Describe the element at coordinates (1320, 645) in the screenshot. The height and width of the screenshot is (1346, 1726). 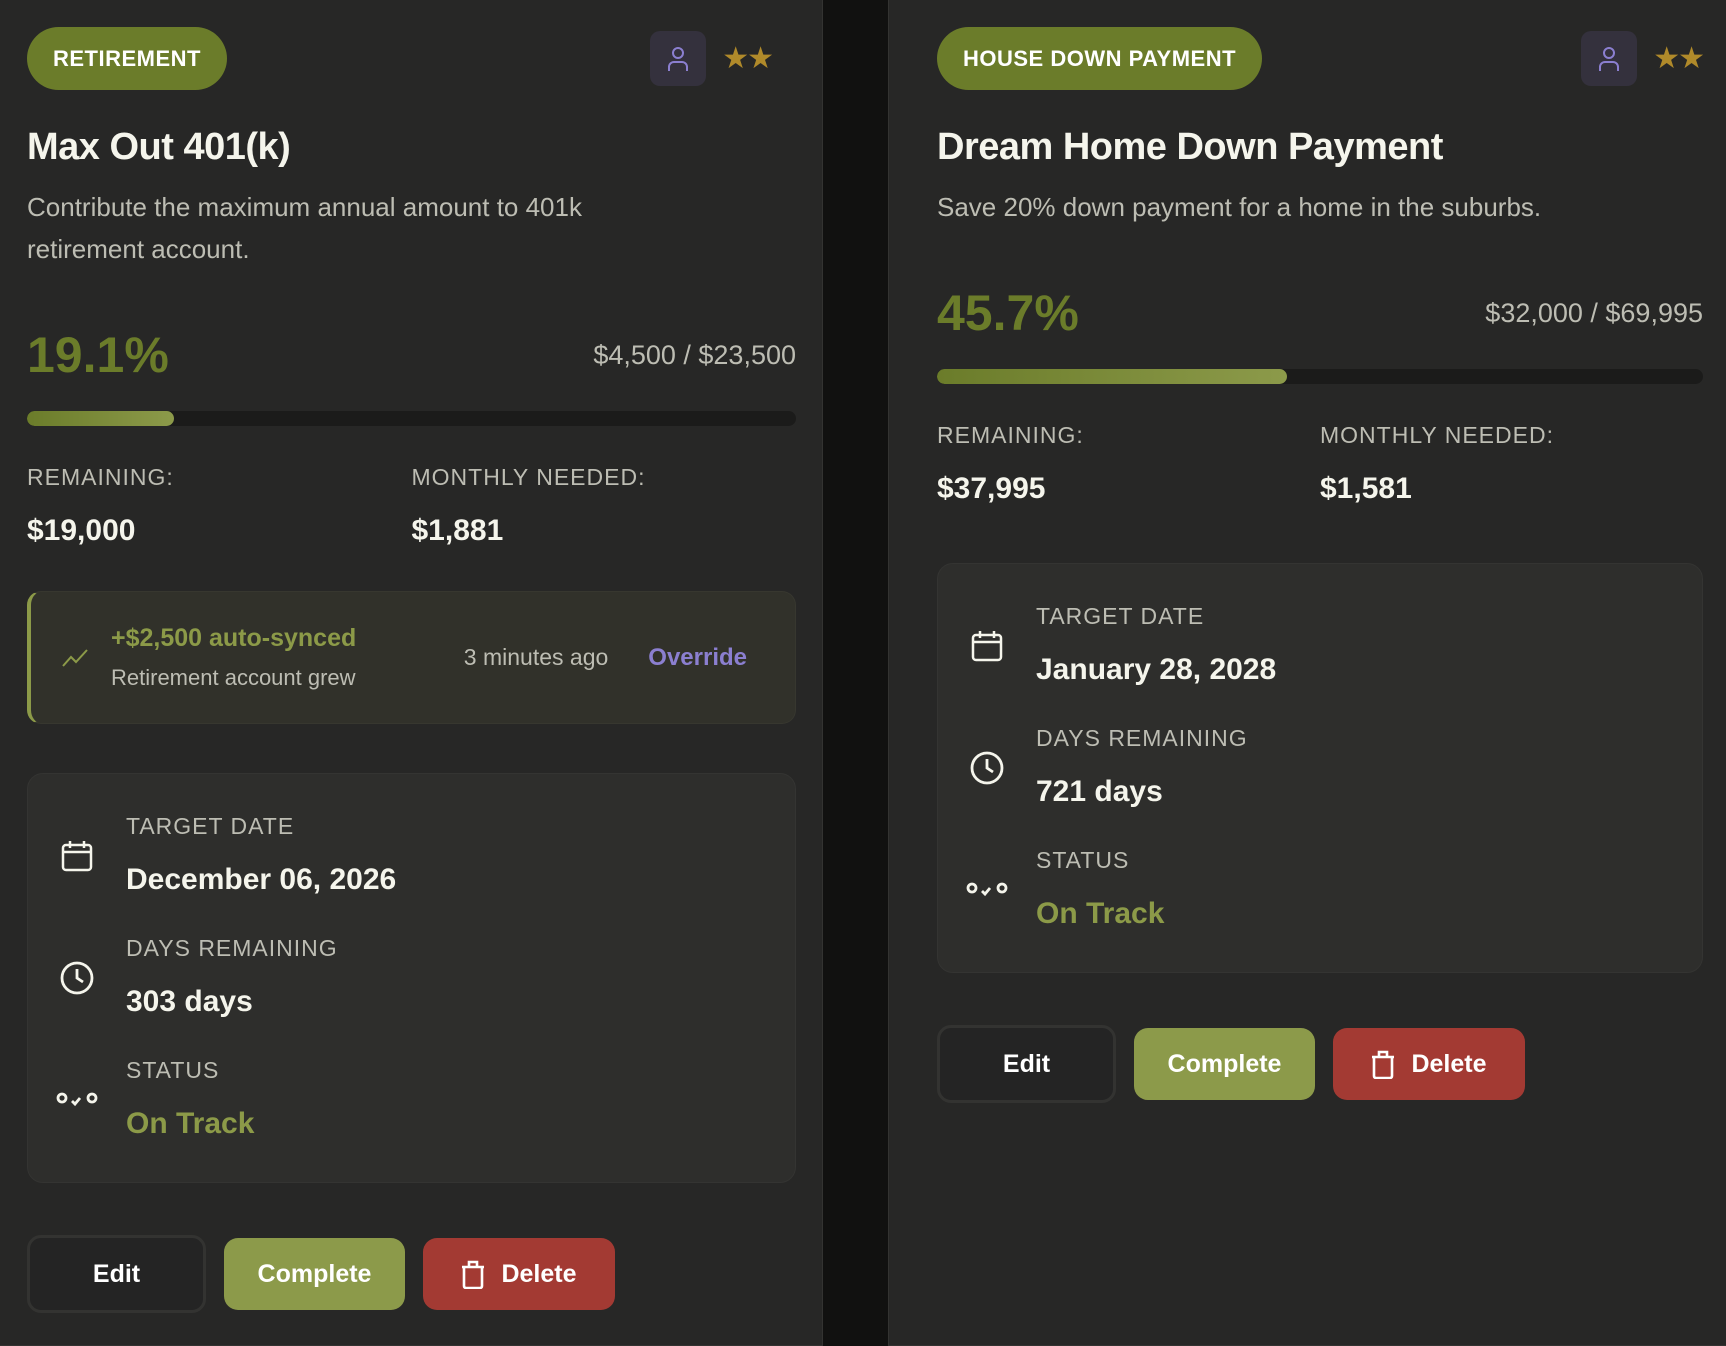
I see `target-date-row: TARGET DATE January 28, 2028` at that location.